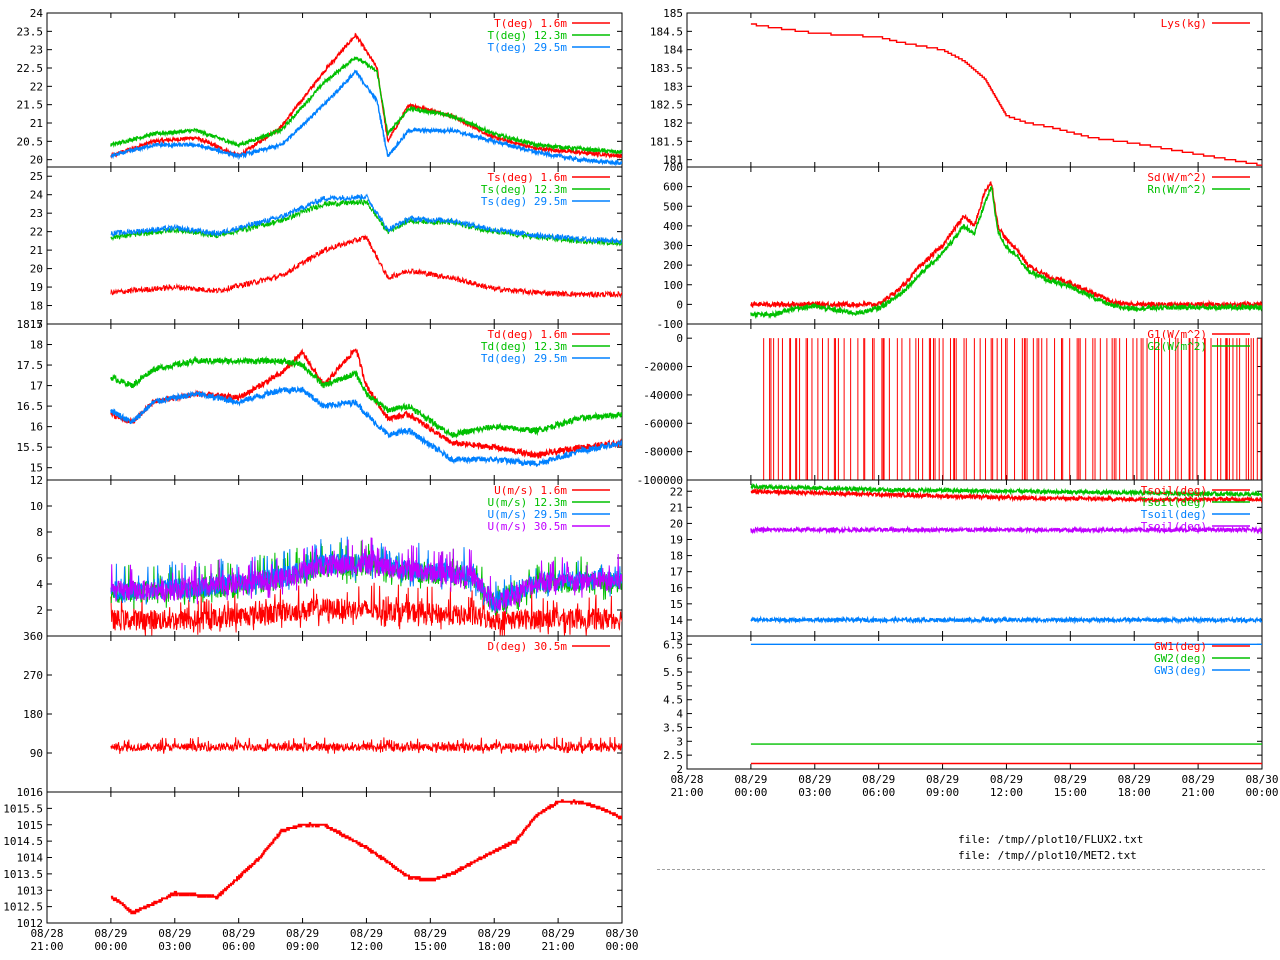  What do you see at coordinates (673, 700) in the screenshot?
I see `y-tick-label: 4.5` at bounding box center [673, 700].